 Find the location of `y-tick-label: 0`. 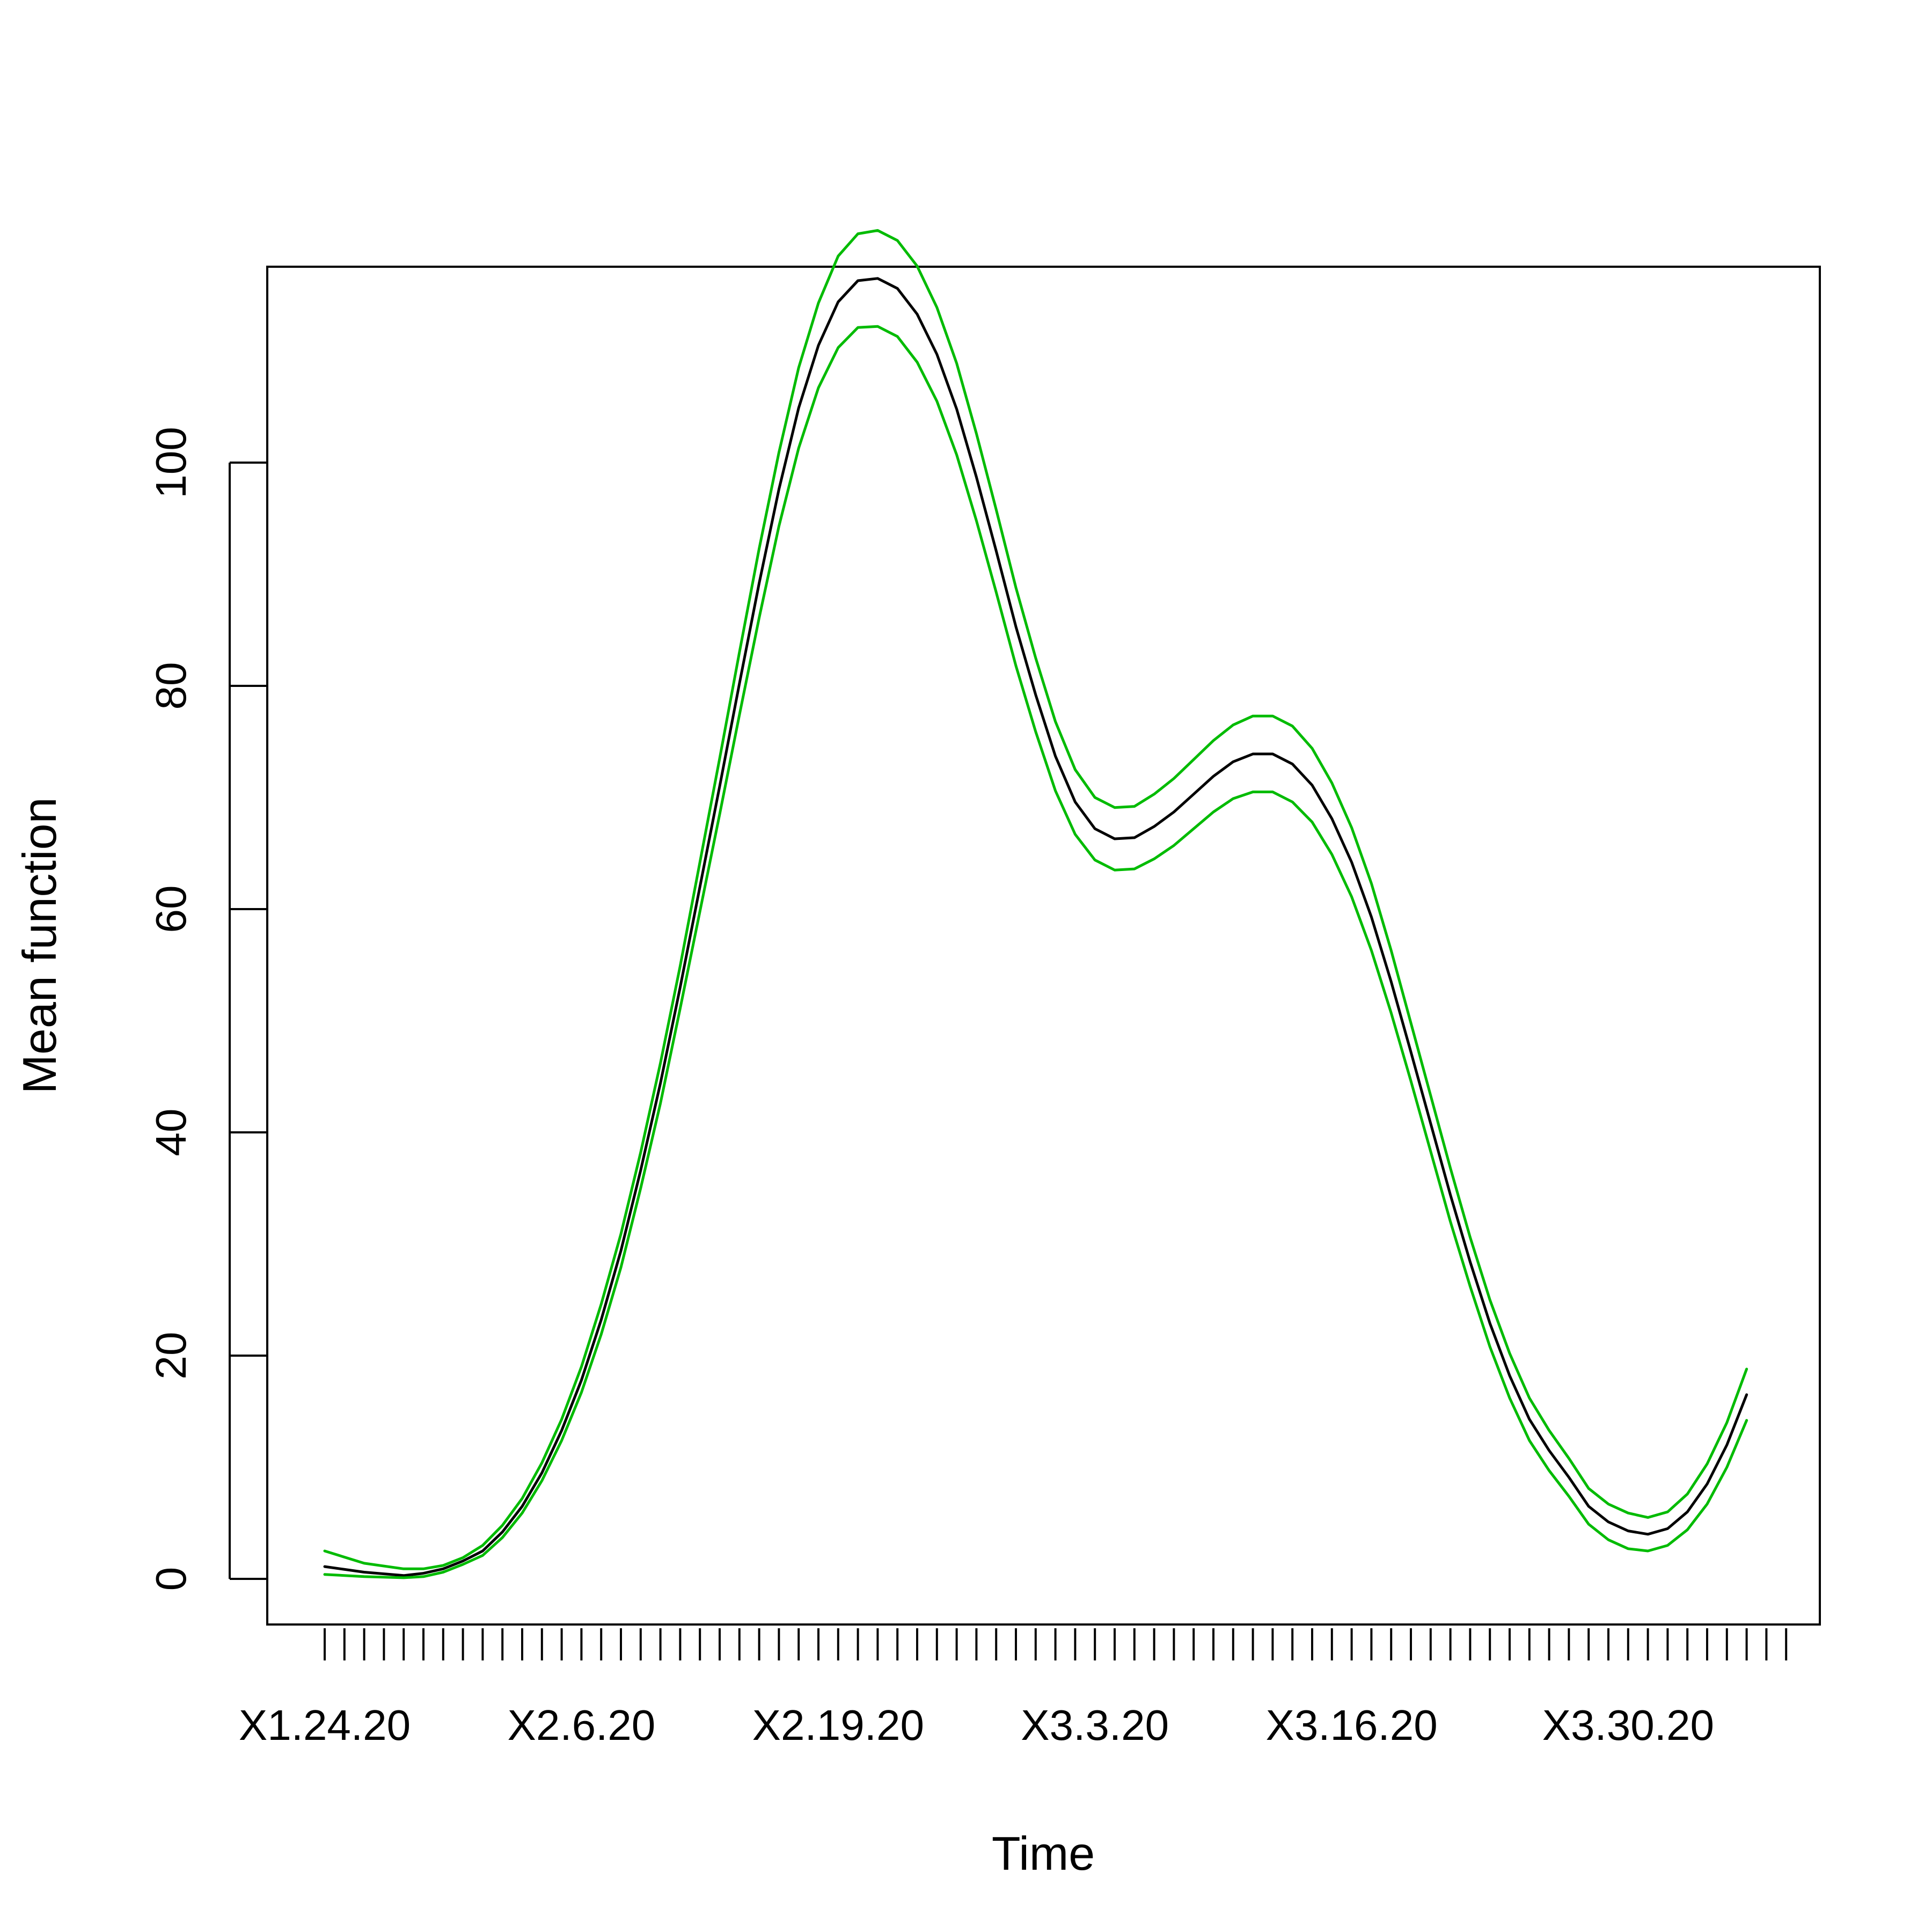

y-tick-label: 0 is located at coordinates (171, 1579).